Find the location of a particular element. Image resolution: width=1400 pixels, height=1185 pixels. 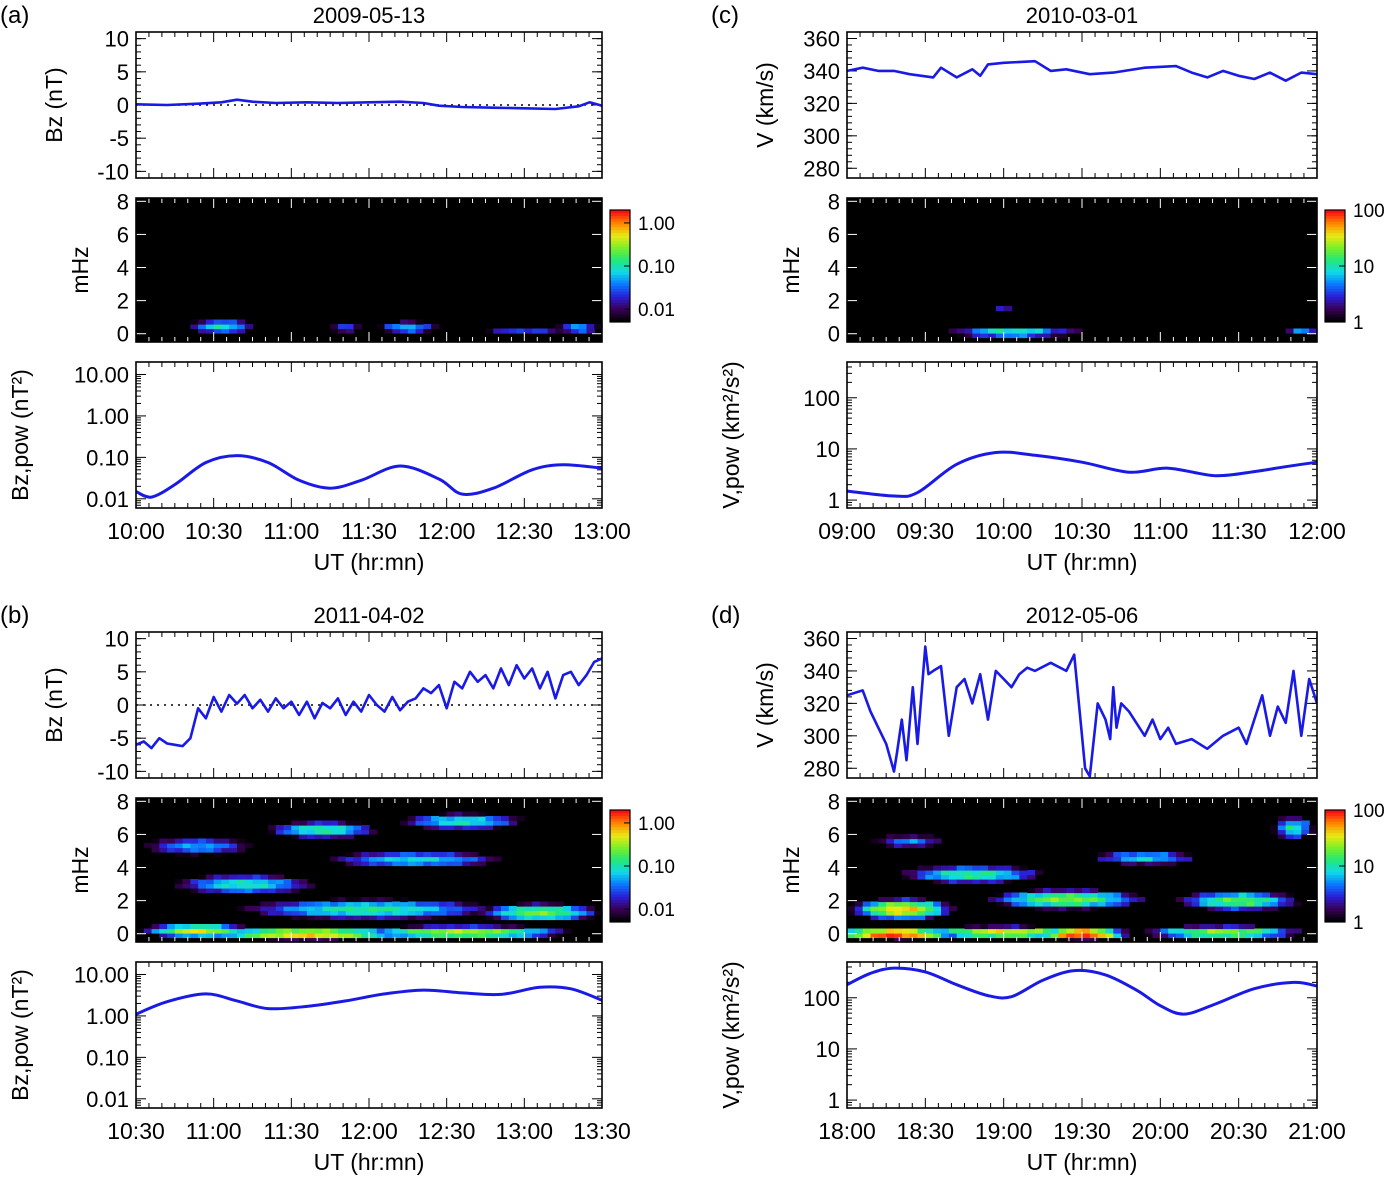

y-tick-label: 10 is located at coordinates (117, 39).